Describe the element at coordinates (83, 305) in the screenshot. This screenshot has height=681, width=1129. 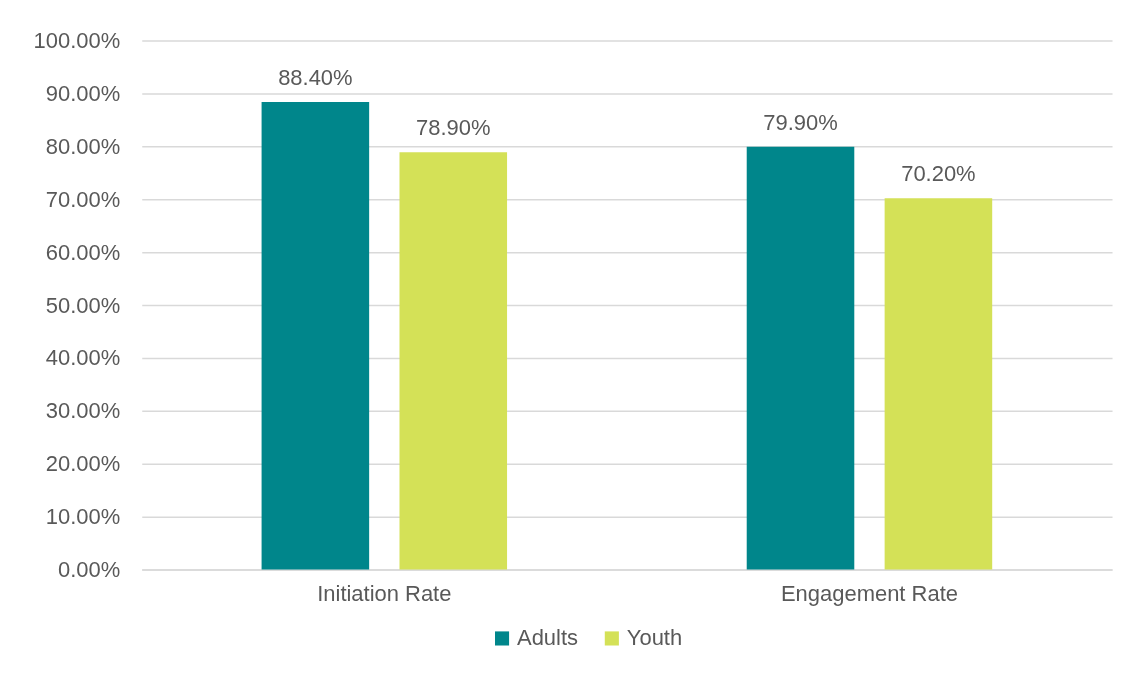
I see `y-tick-label: 50.00%` at that location.